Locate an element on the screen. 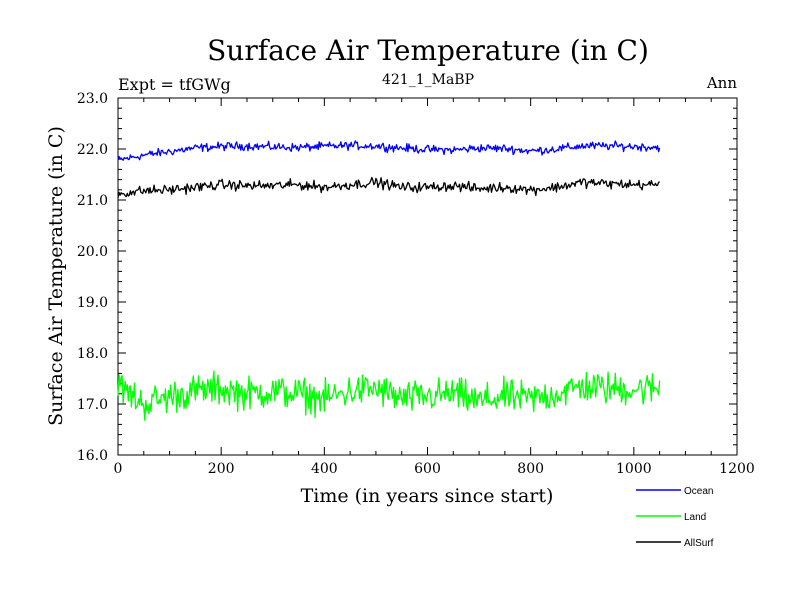  y-tick-label: 22.0 is located at coordinates (92, 150).